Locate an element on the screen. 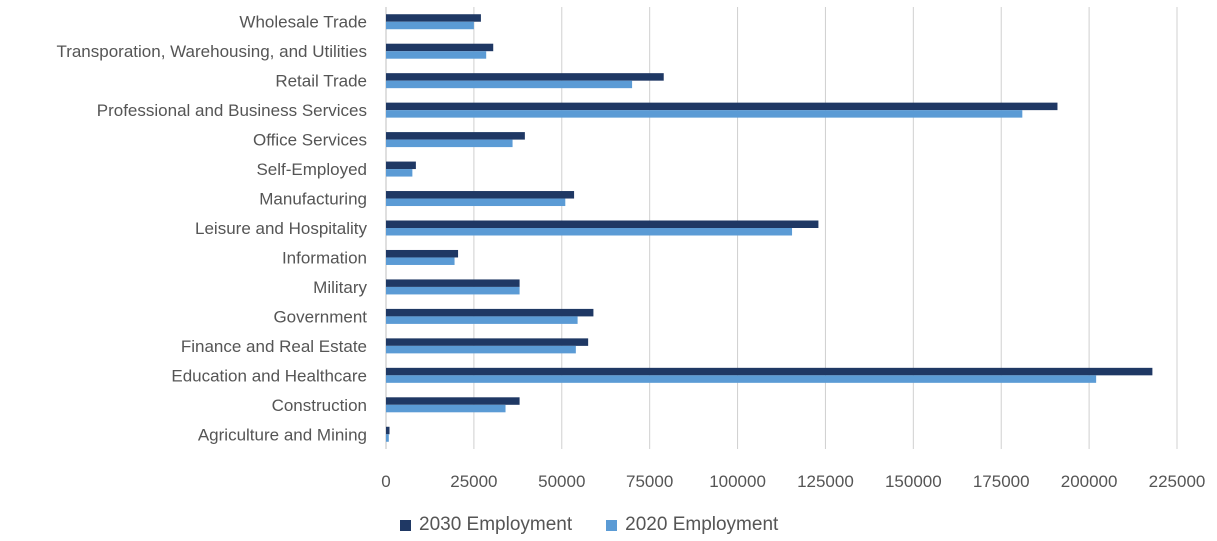  y-category-label: Manufacturing is located at coordinates (313, 199).